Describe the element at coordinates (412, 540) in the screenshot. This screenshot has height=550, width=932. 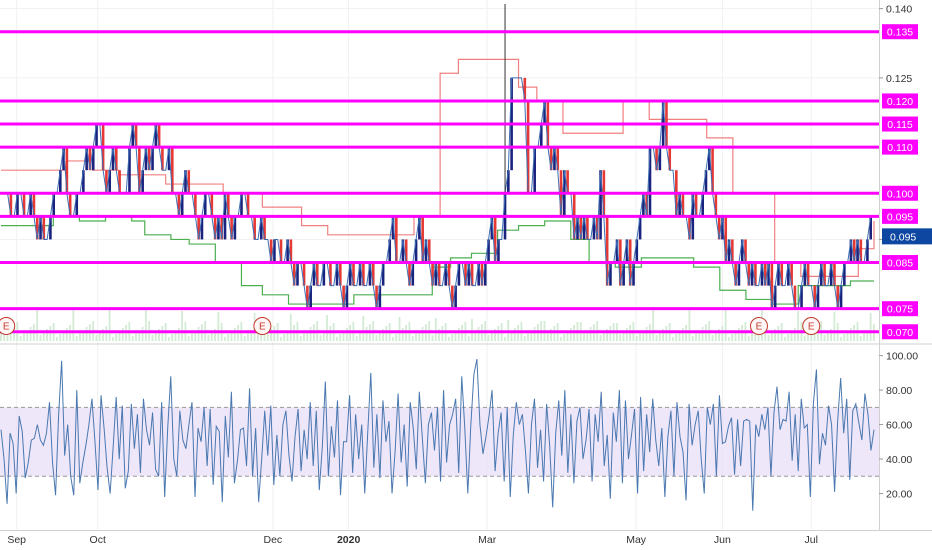
I see `time-axis: Sep Oct Dec 2020 Mar May Jun Jul` at that location.